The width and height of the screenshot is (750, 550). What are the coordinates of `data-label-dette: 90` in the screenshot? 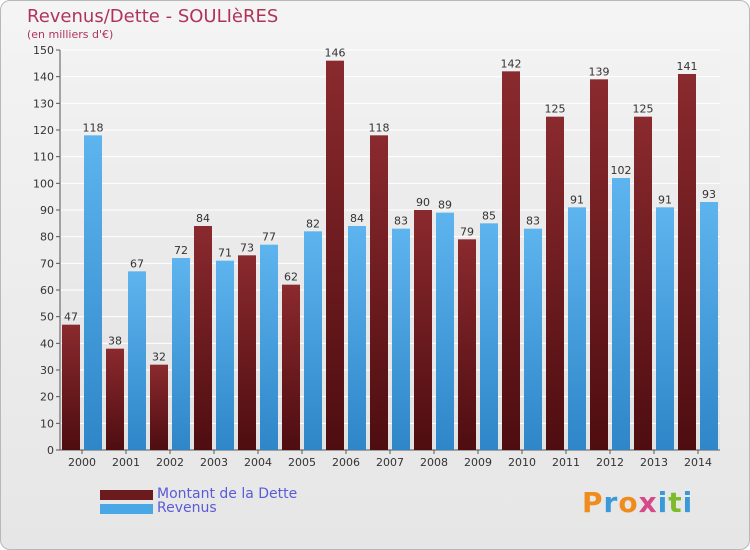 It's located at (423, 202).